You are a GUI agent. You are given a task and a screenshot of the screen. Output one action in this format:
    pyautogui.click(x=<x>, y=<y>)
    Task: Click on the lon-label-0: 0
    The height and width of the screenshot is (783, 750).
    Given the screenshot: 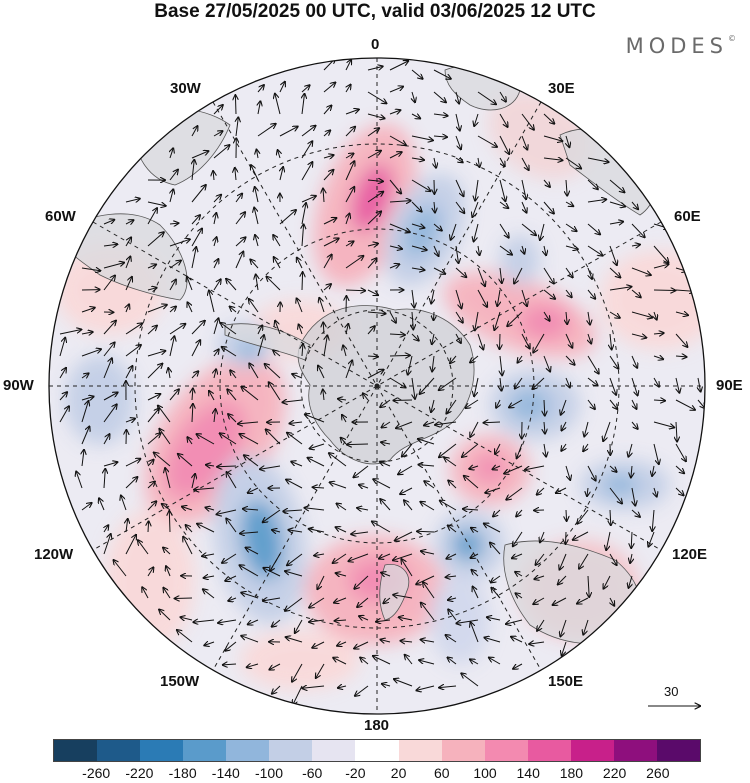 What is the action you would take?
    pyautogui.click(x=375, y=44)
    